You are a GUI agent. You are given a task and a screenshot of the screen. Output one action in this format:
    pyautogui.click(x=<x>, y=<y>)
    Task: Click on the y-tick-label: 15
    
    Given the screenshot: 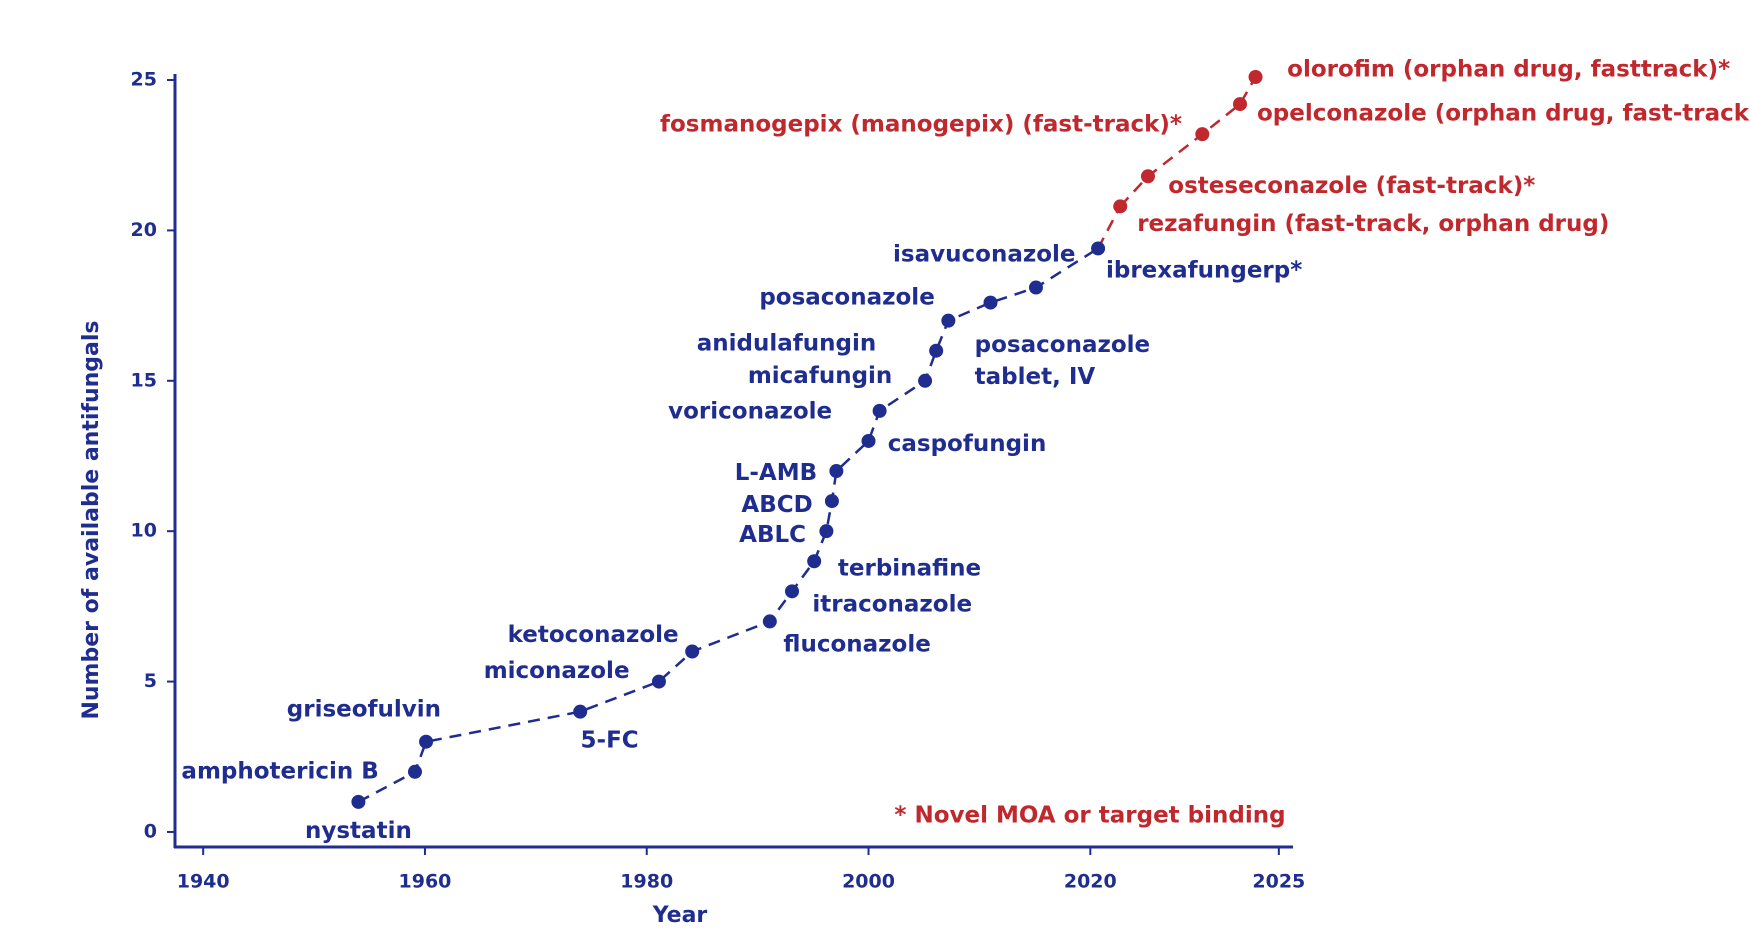 What is the action you would take?
    pyautogui.click(x=144, y=380)
    